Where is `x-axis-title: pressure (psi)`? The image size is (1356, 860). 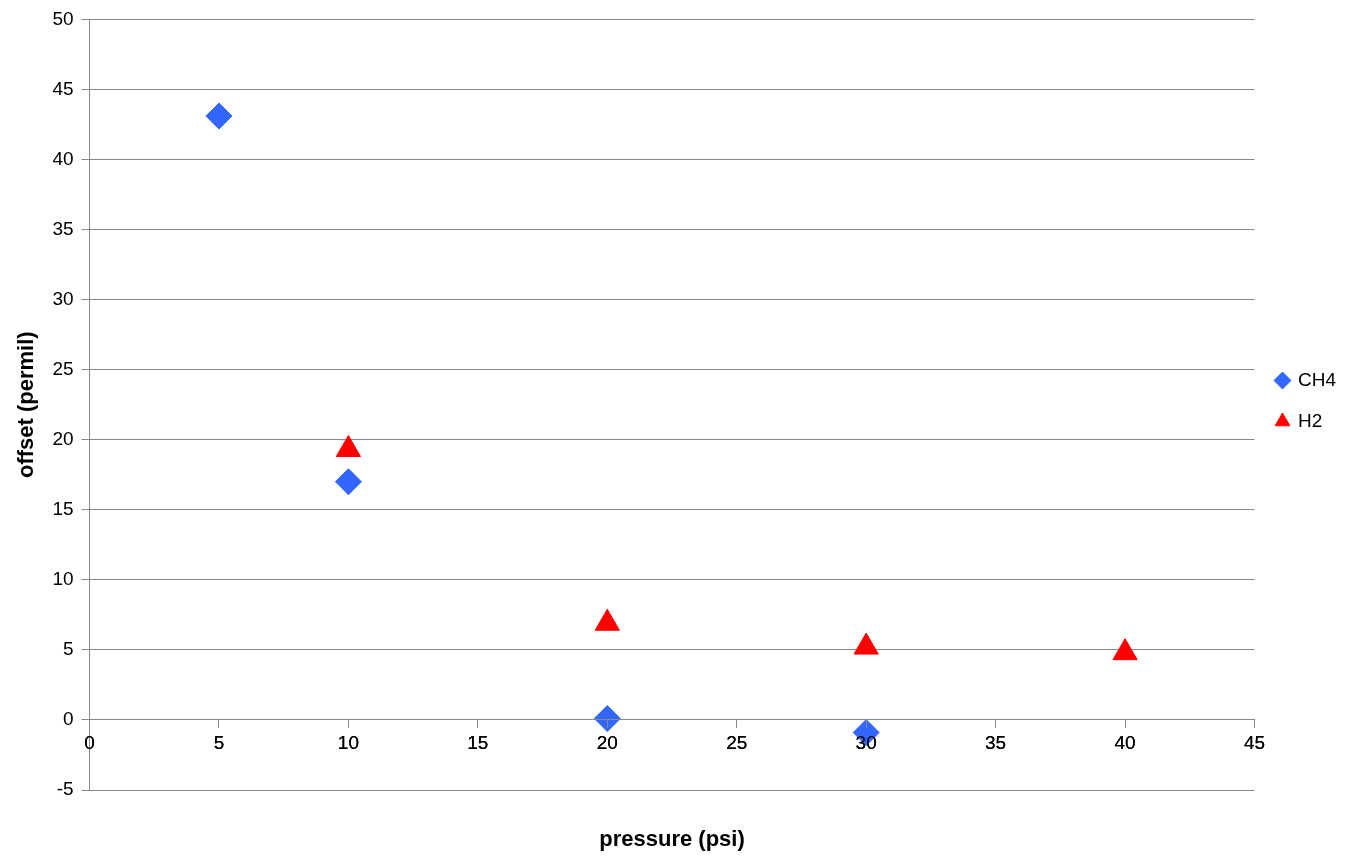 x-axis-title: pressure (psi) is located at coordinates (672, 839).